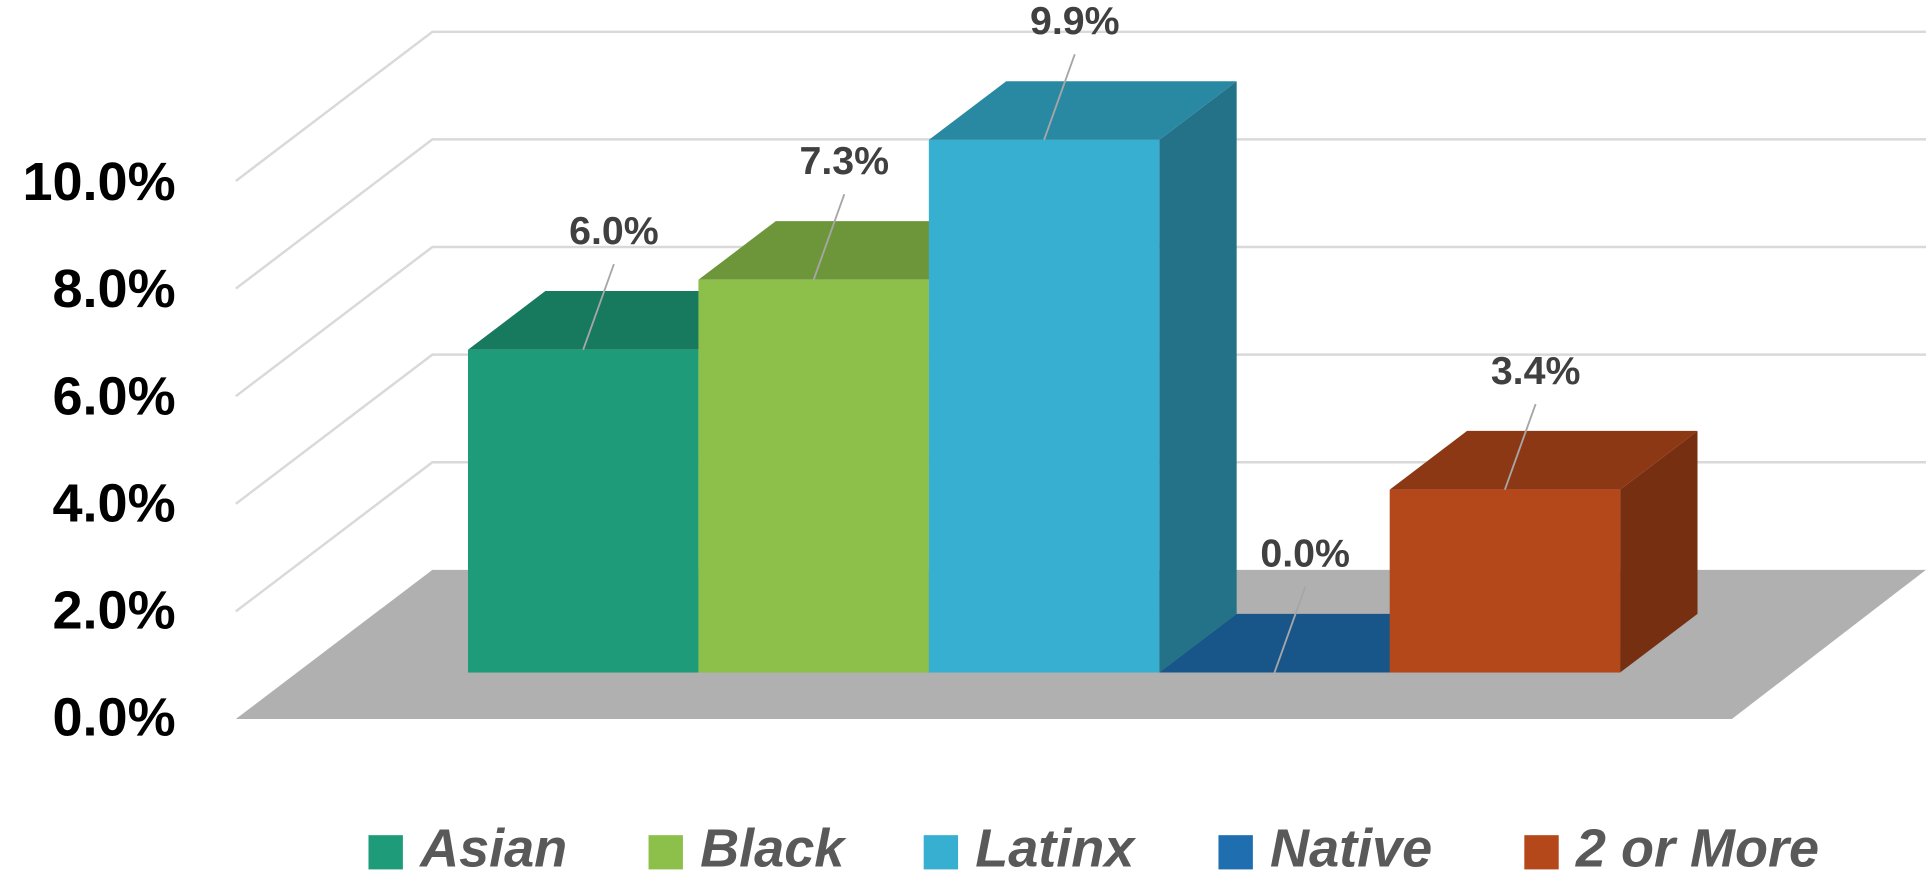  Describe the element at coordinates (113, 611) in the screenshot. I see `y-tick-label: 2.0%` at that location.